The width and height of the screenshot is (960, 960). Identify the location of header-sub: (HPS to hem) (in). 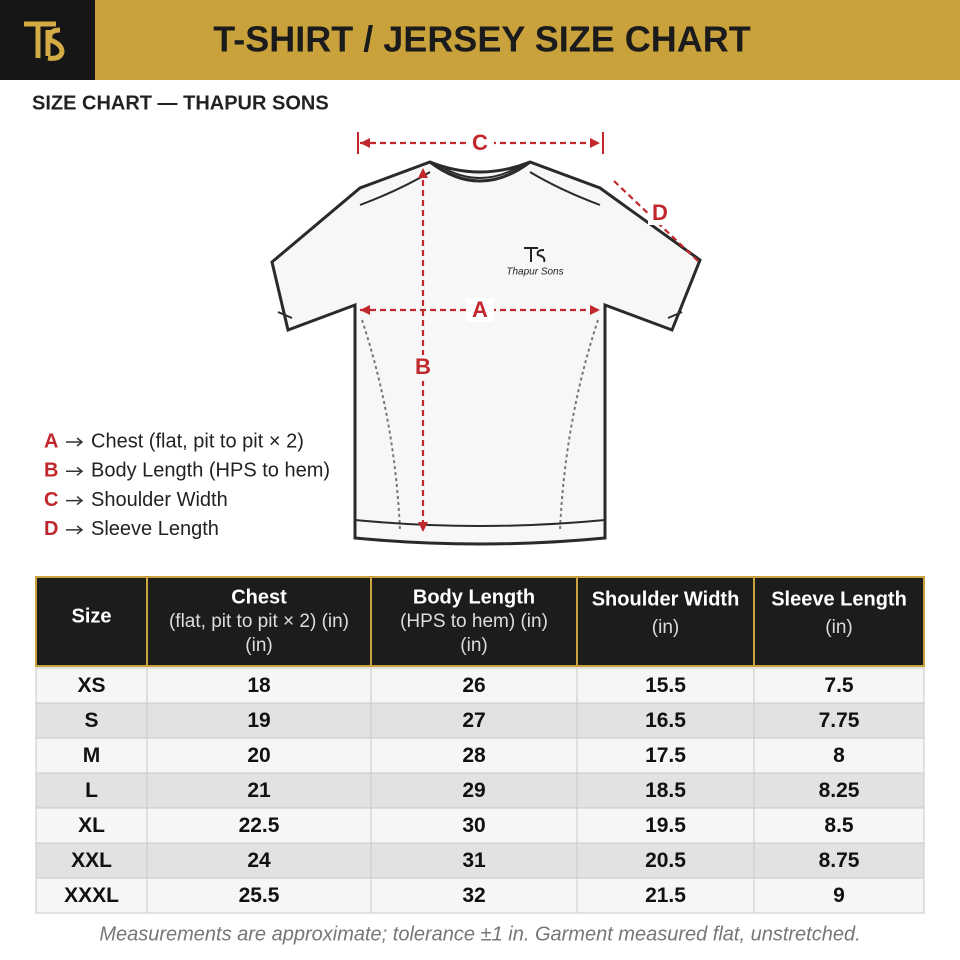
(474, 621).